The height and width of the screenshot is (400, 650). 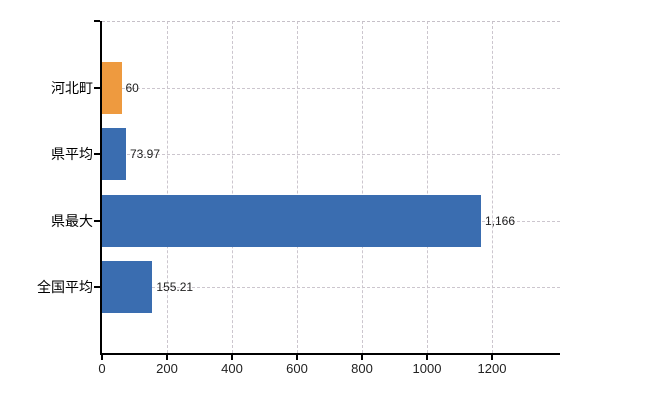 I want to click on x-tick-label: 400, so click(x=232, y=368).